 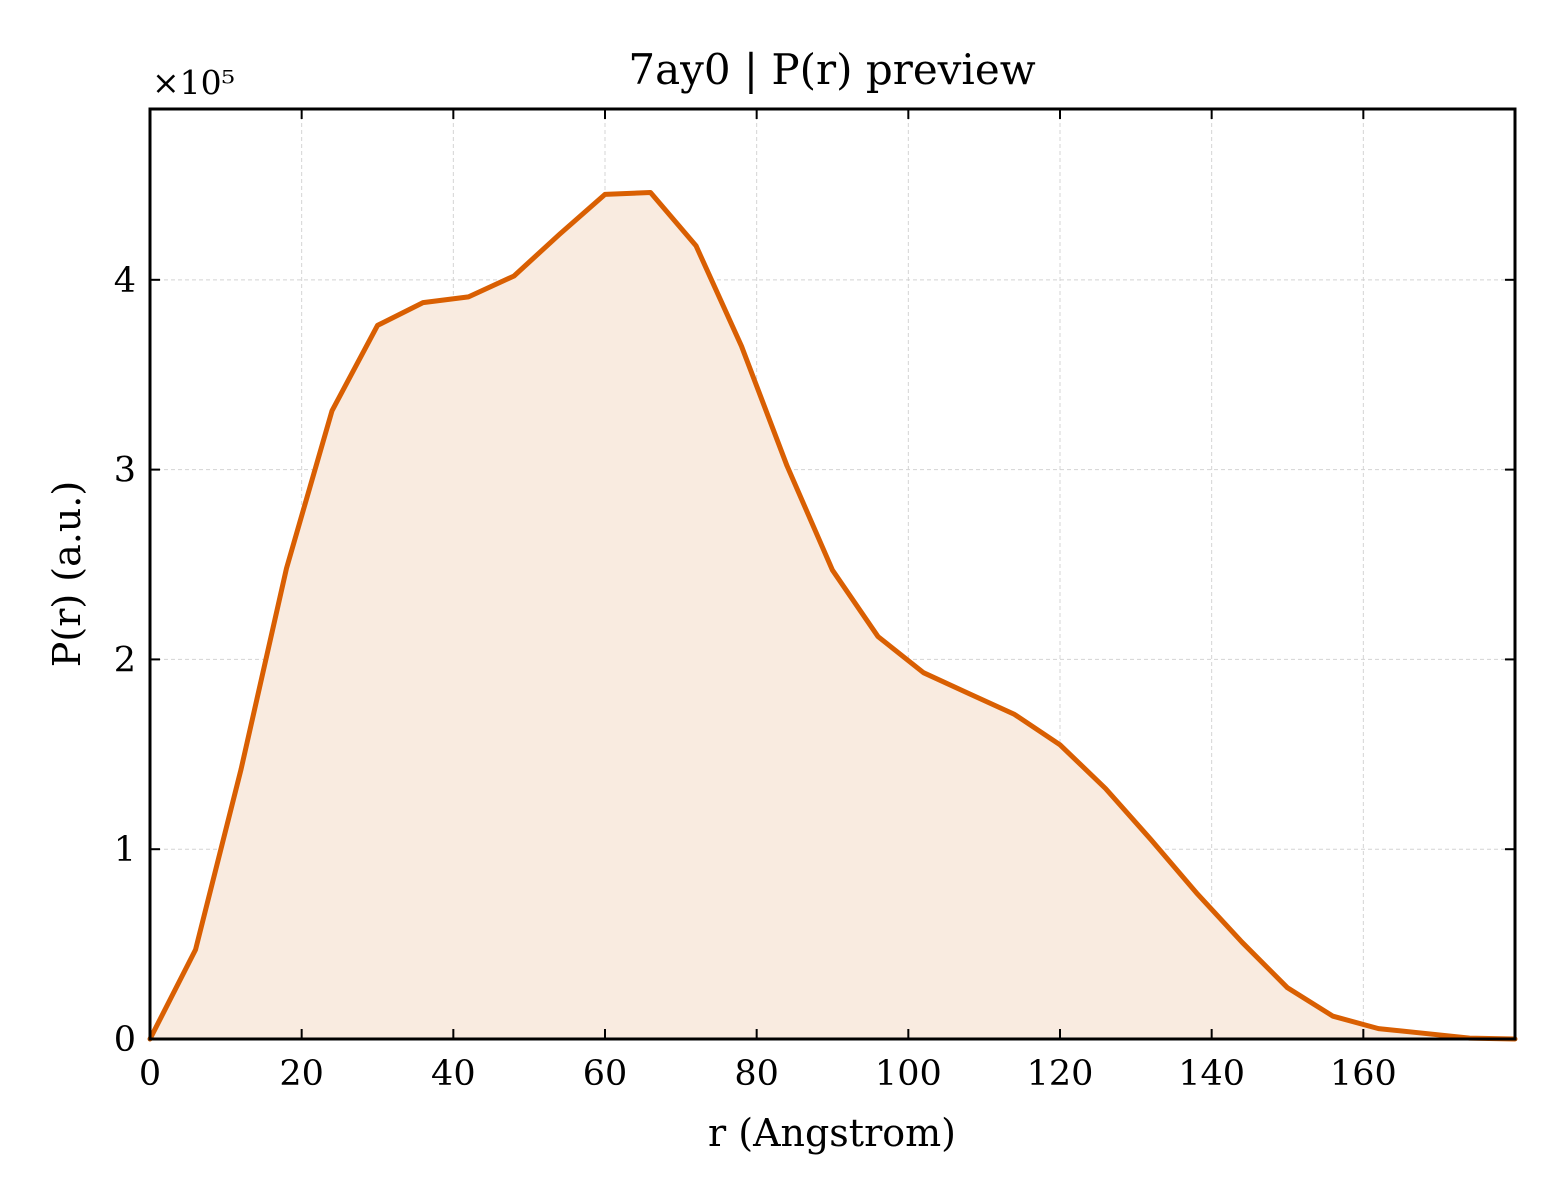 What do you see at coordinates (453, 1074) in the screenshot?
I see `x-tick-label: 40` at bounding box center [453, 1074].